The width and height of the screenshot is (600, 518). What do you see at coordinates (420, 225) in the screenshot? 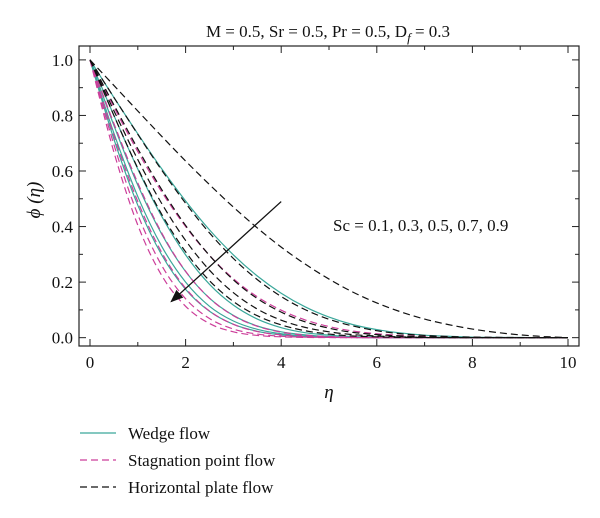
I see `sc-annotation: Sc = 0.1, 0.3, 0.5, 0.7, 0.9` at bounding box center [420, 225].